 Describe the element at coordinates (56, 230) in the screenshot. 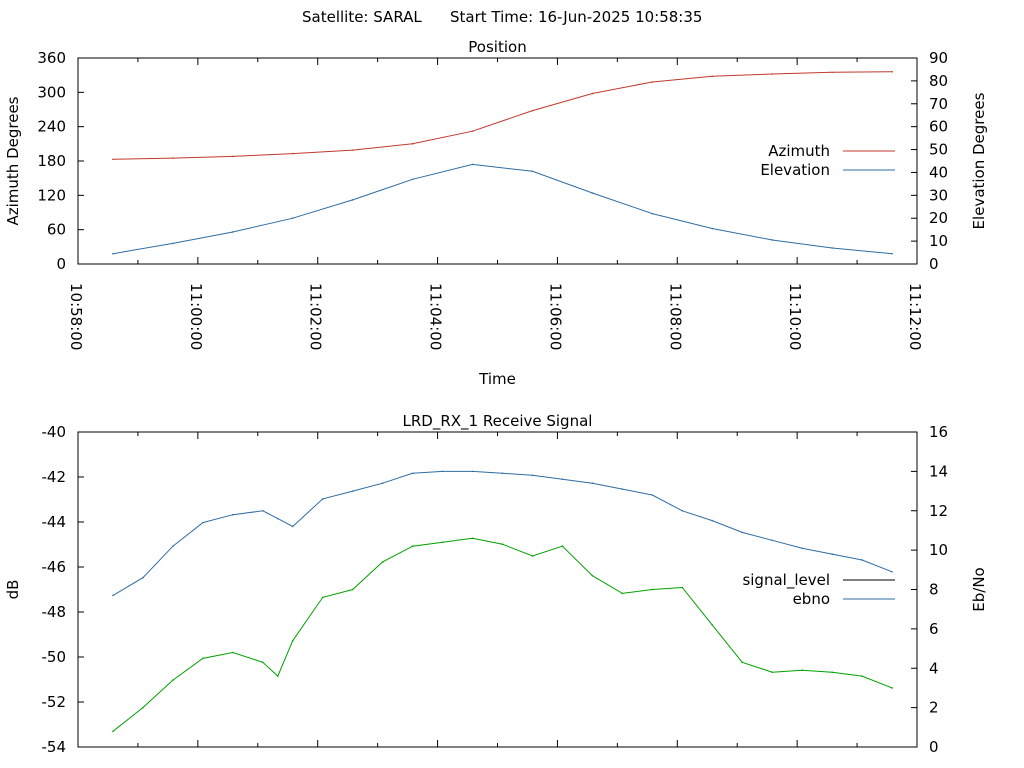

I see `y-tick-label: 60` at that location.